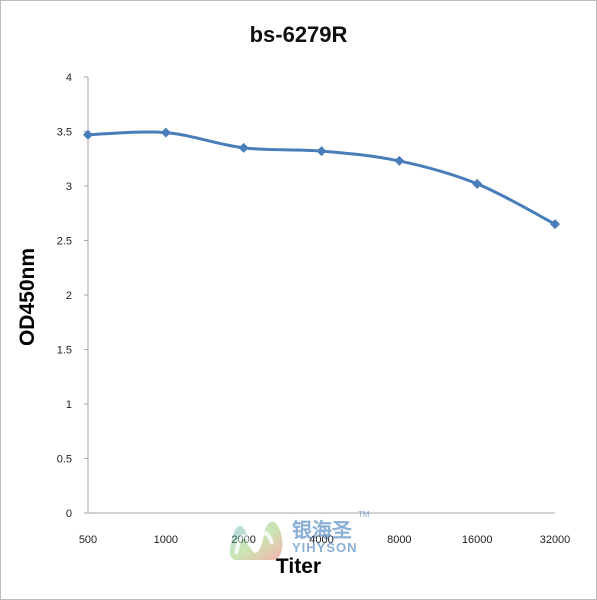 This screenshot has width=597, height=600. I want to click on watermark-logo: 银海圣 TM YIHYSON, so click(302, 537).